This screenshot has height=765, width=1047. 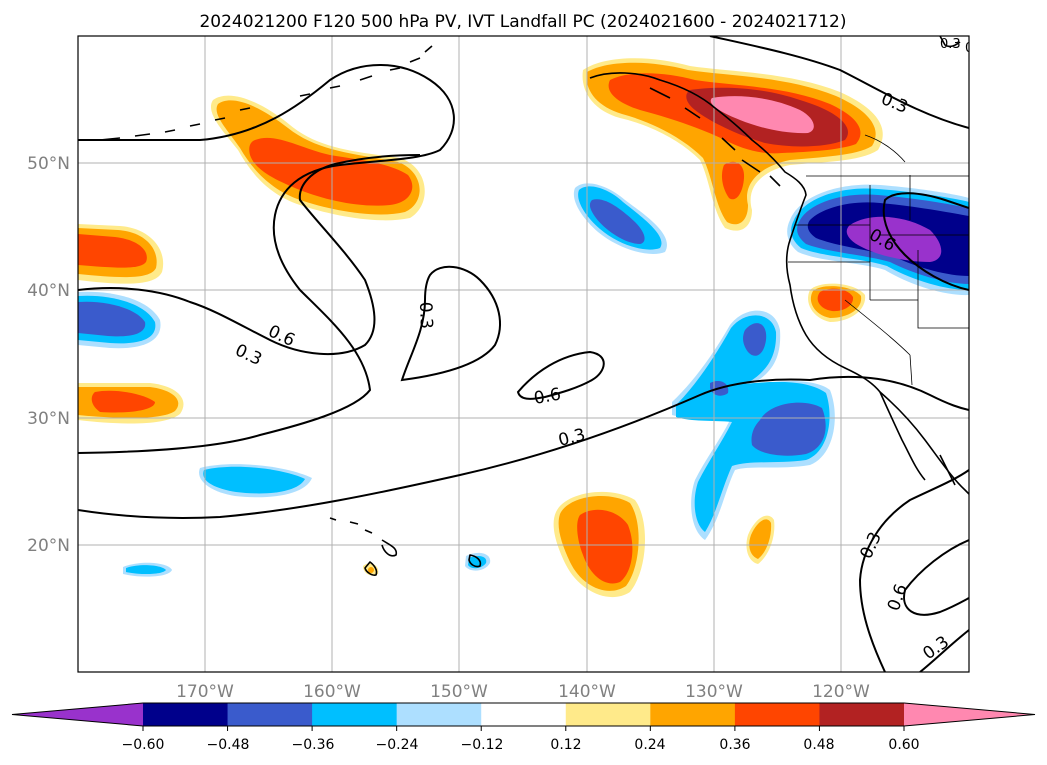 What do you see at coordinates (917, 438) in the screenshot?
I see `coastline-baja` at bounding box center [917, 438].